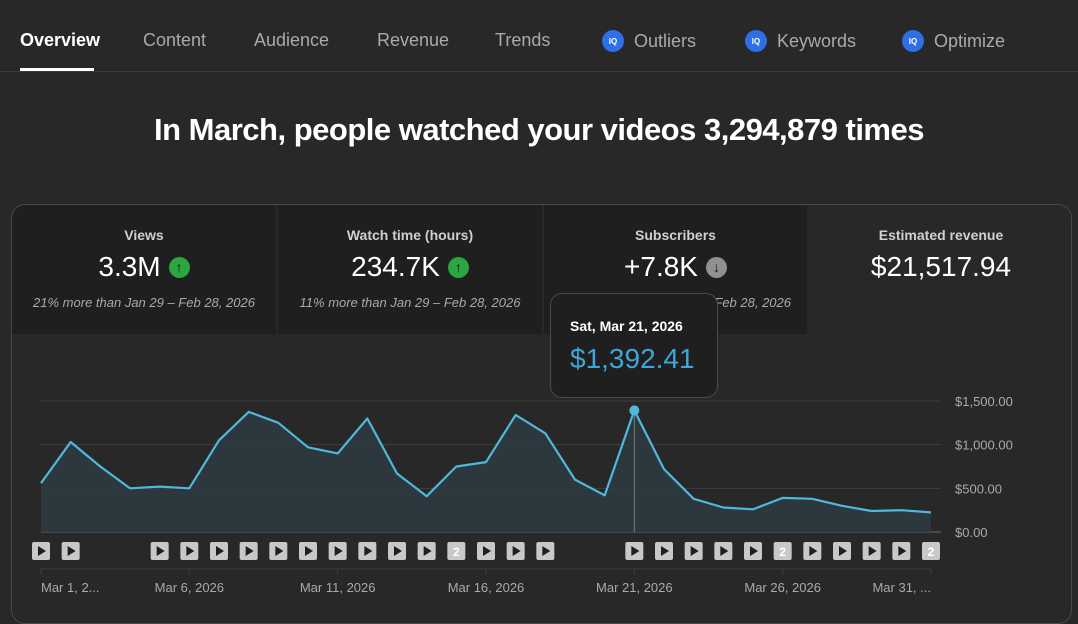  I want to click on metric-value: 234.7K, so click(395, 266).